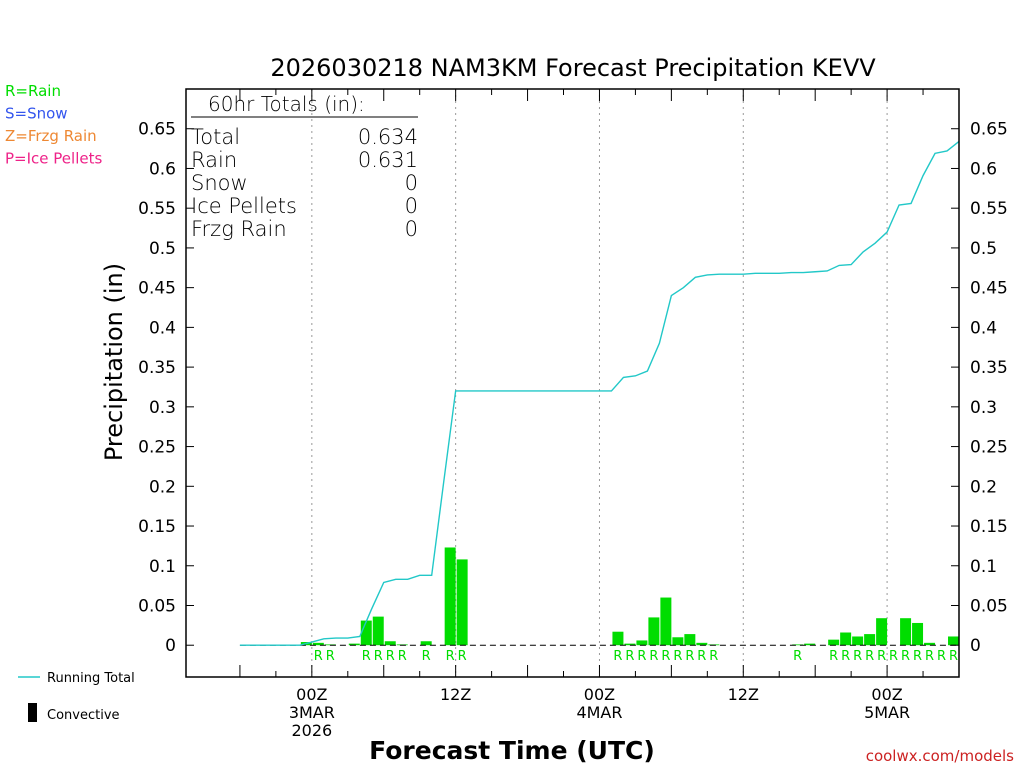  What do you see at coordinates (388, 137) in the screenshot?
I see `totals-value: 0.634` at bounding box center [388, 137].